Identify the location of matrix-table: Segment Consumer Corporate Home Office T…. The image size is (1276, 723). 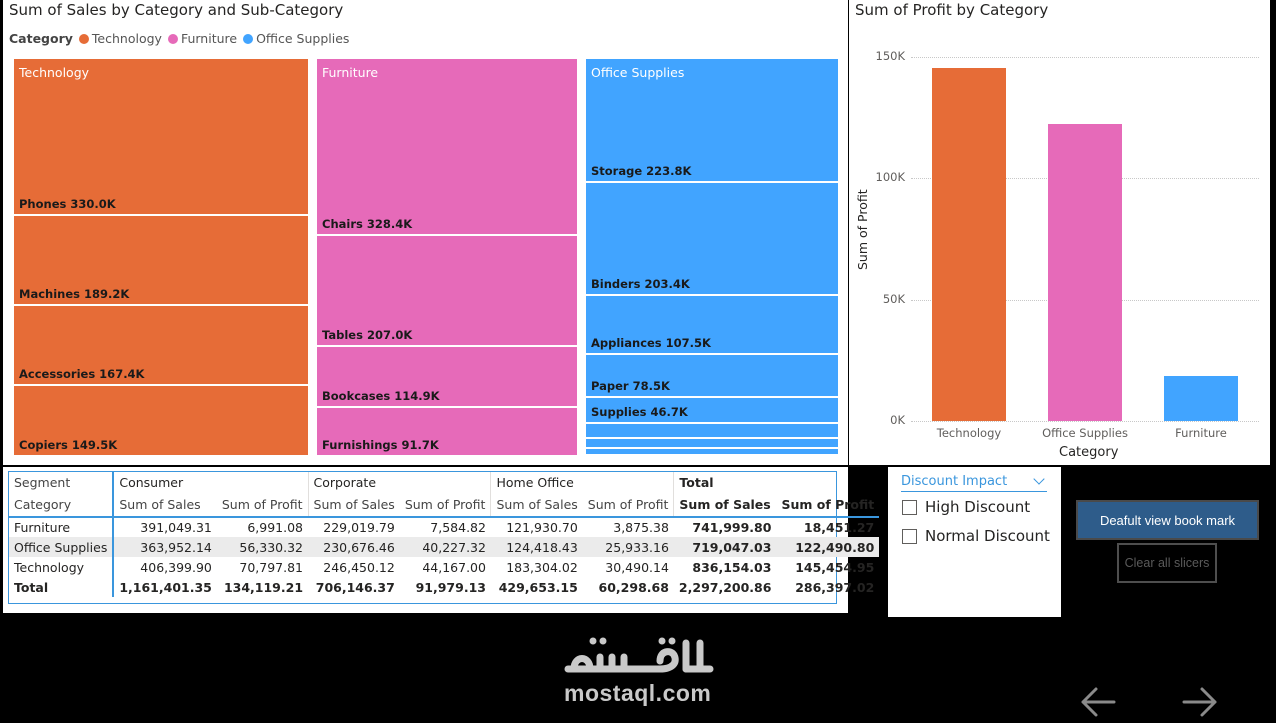
(444, 534).